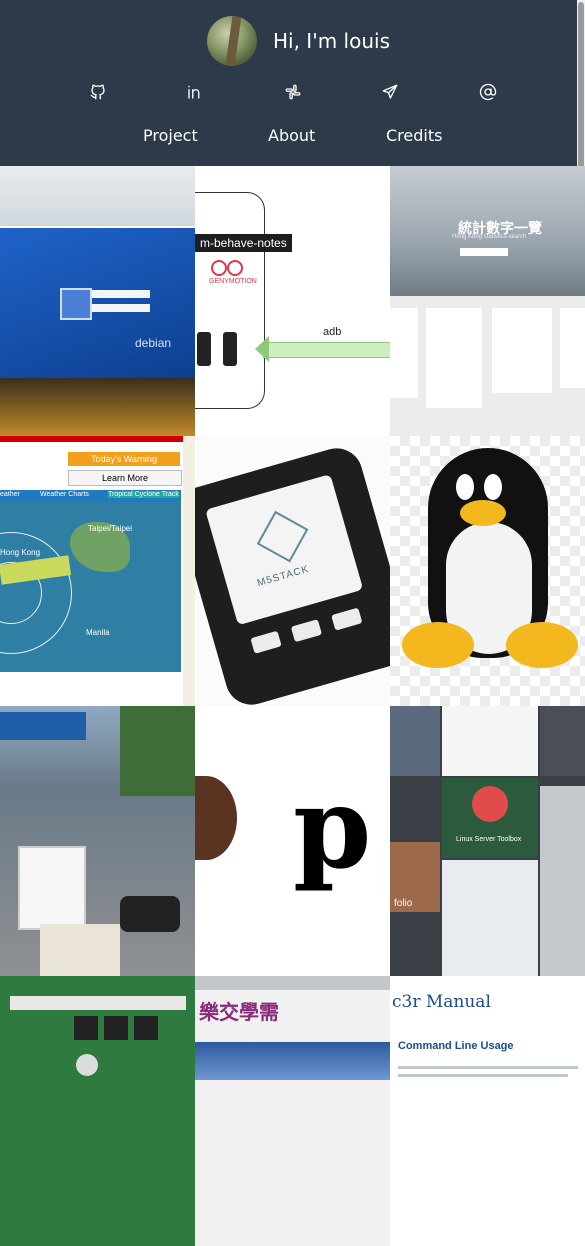 Image resolution: width=585 pixels, height=1246 pixels. I want to click on linux-toolbox: Linux Server Toolbox, so click(490, 818).